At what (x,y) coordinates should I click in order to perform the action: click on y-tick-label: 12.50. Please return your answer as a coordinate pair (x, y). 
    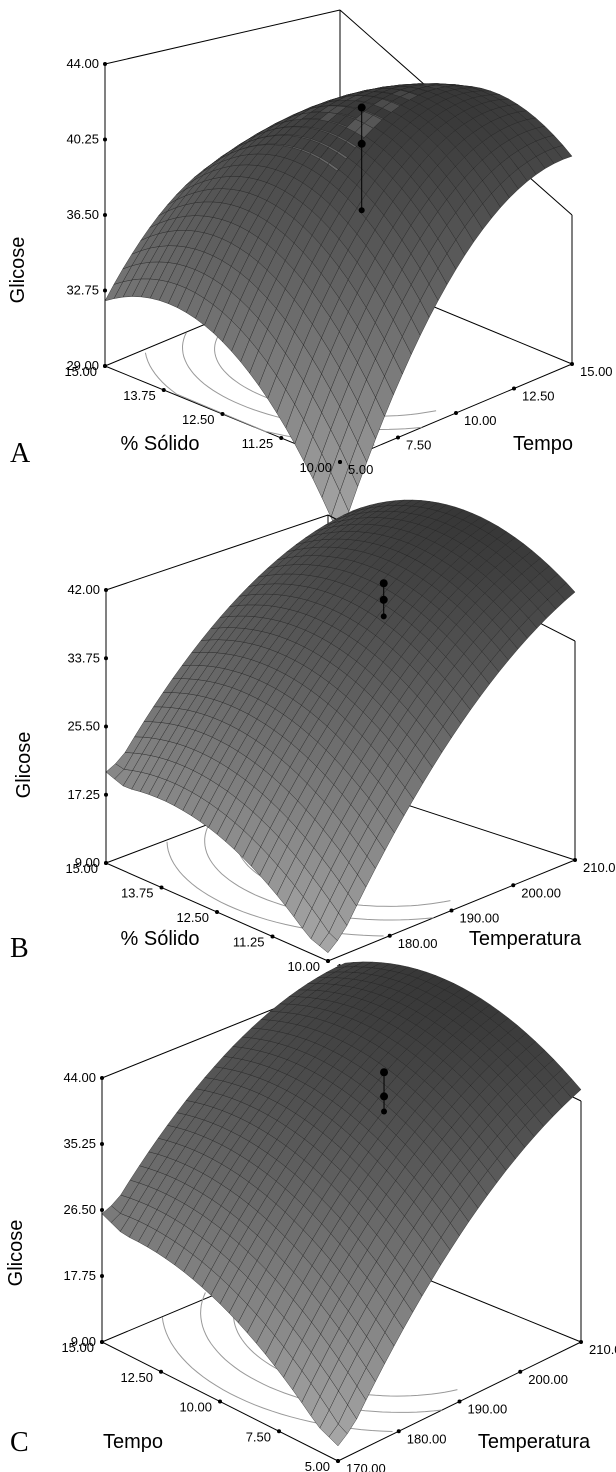
    Looking at the image, I should click on (538, 396).